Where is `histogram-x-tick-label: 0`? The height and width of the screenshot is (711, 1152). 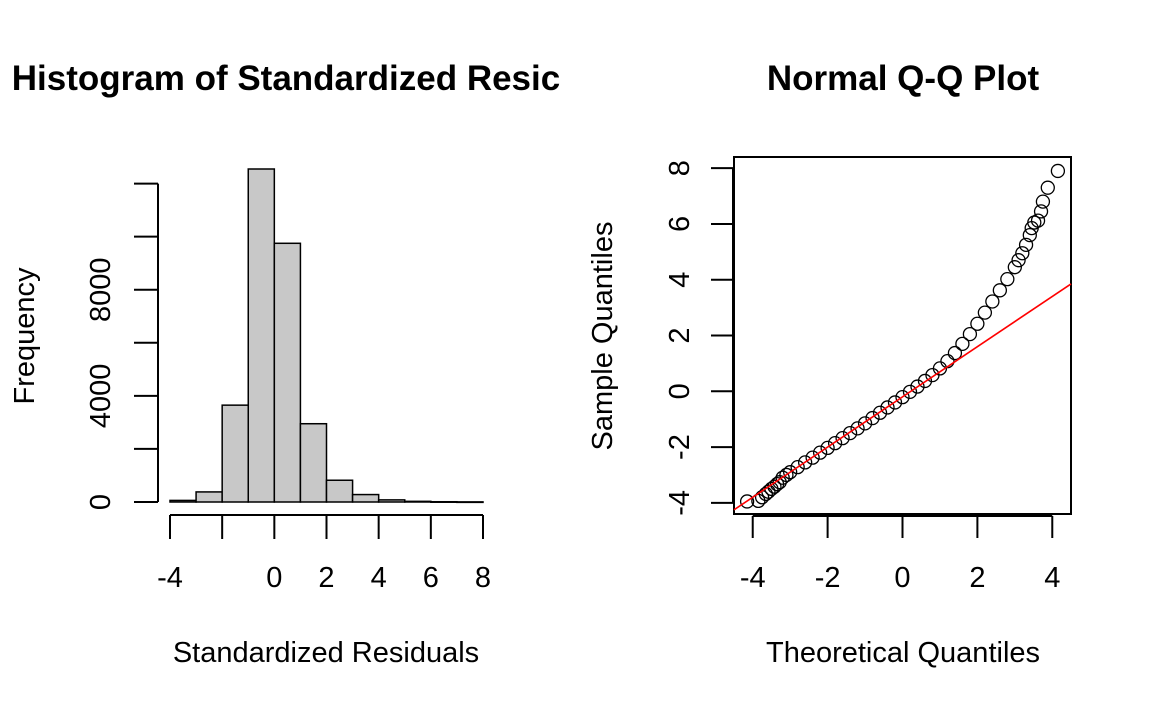
histogram-x-tick-label: 0 is located at coordinates (274, 578).